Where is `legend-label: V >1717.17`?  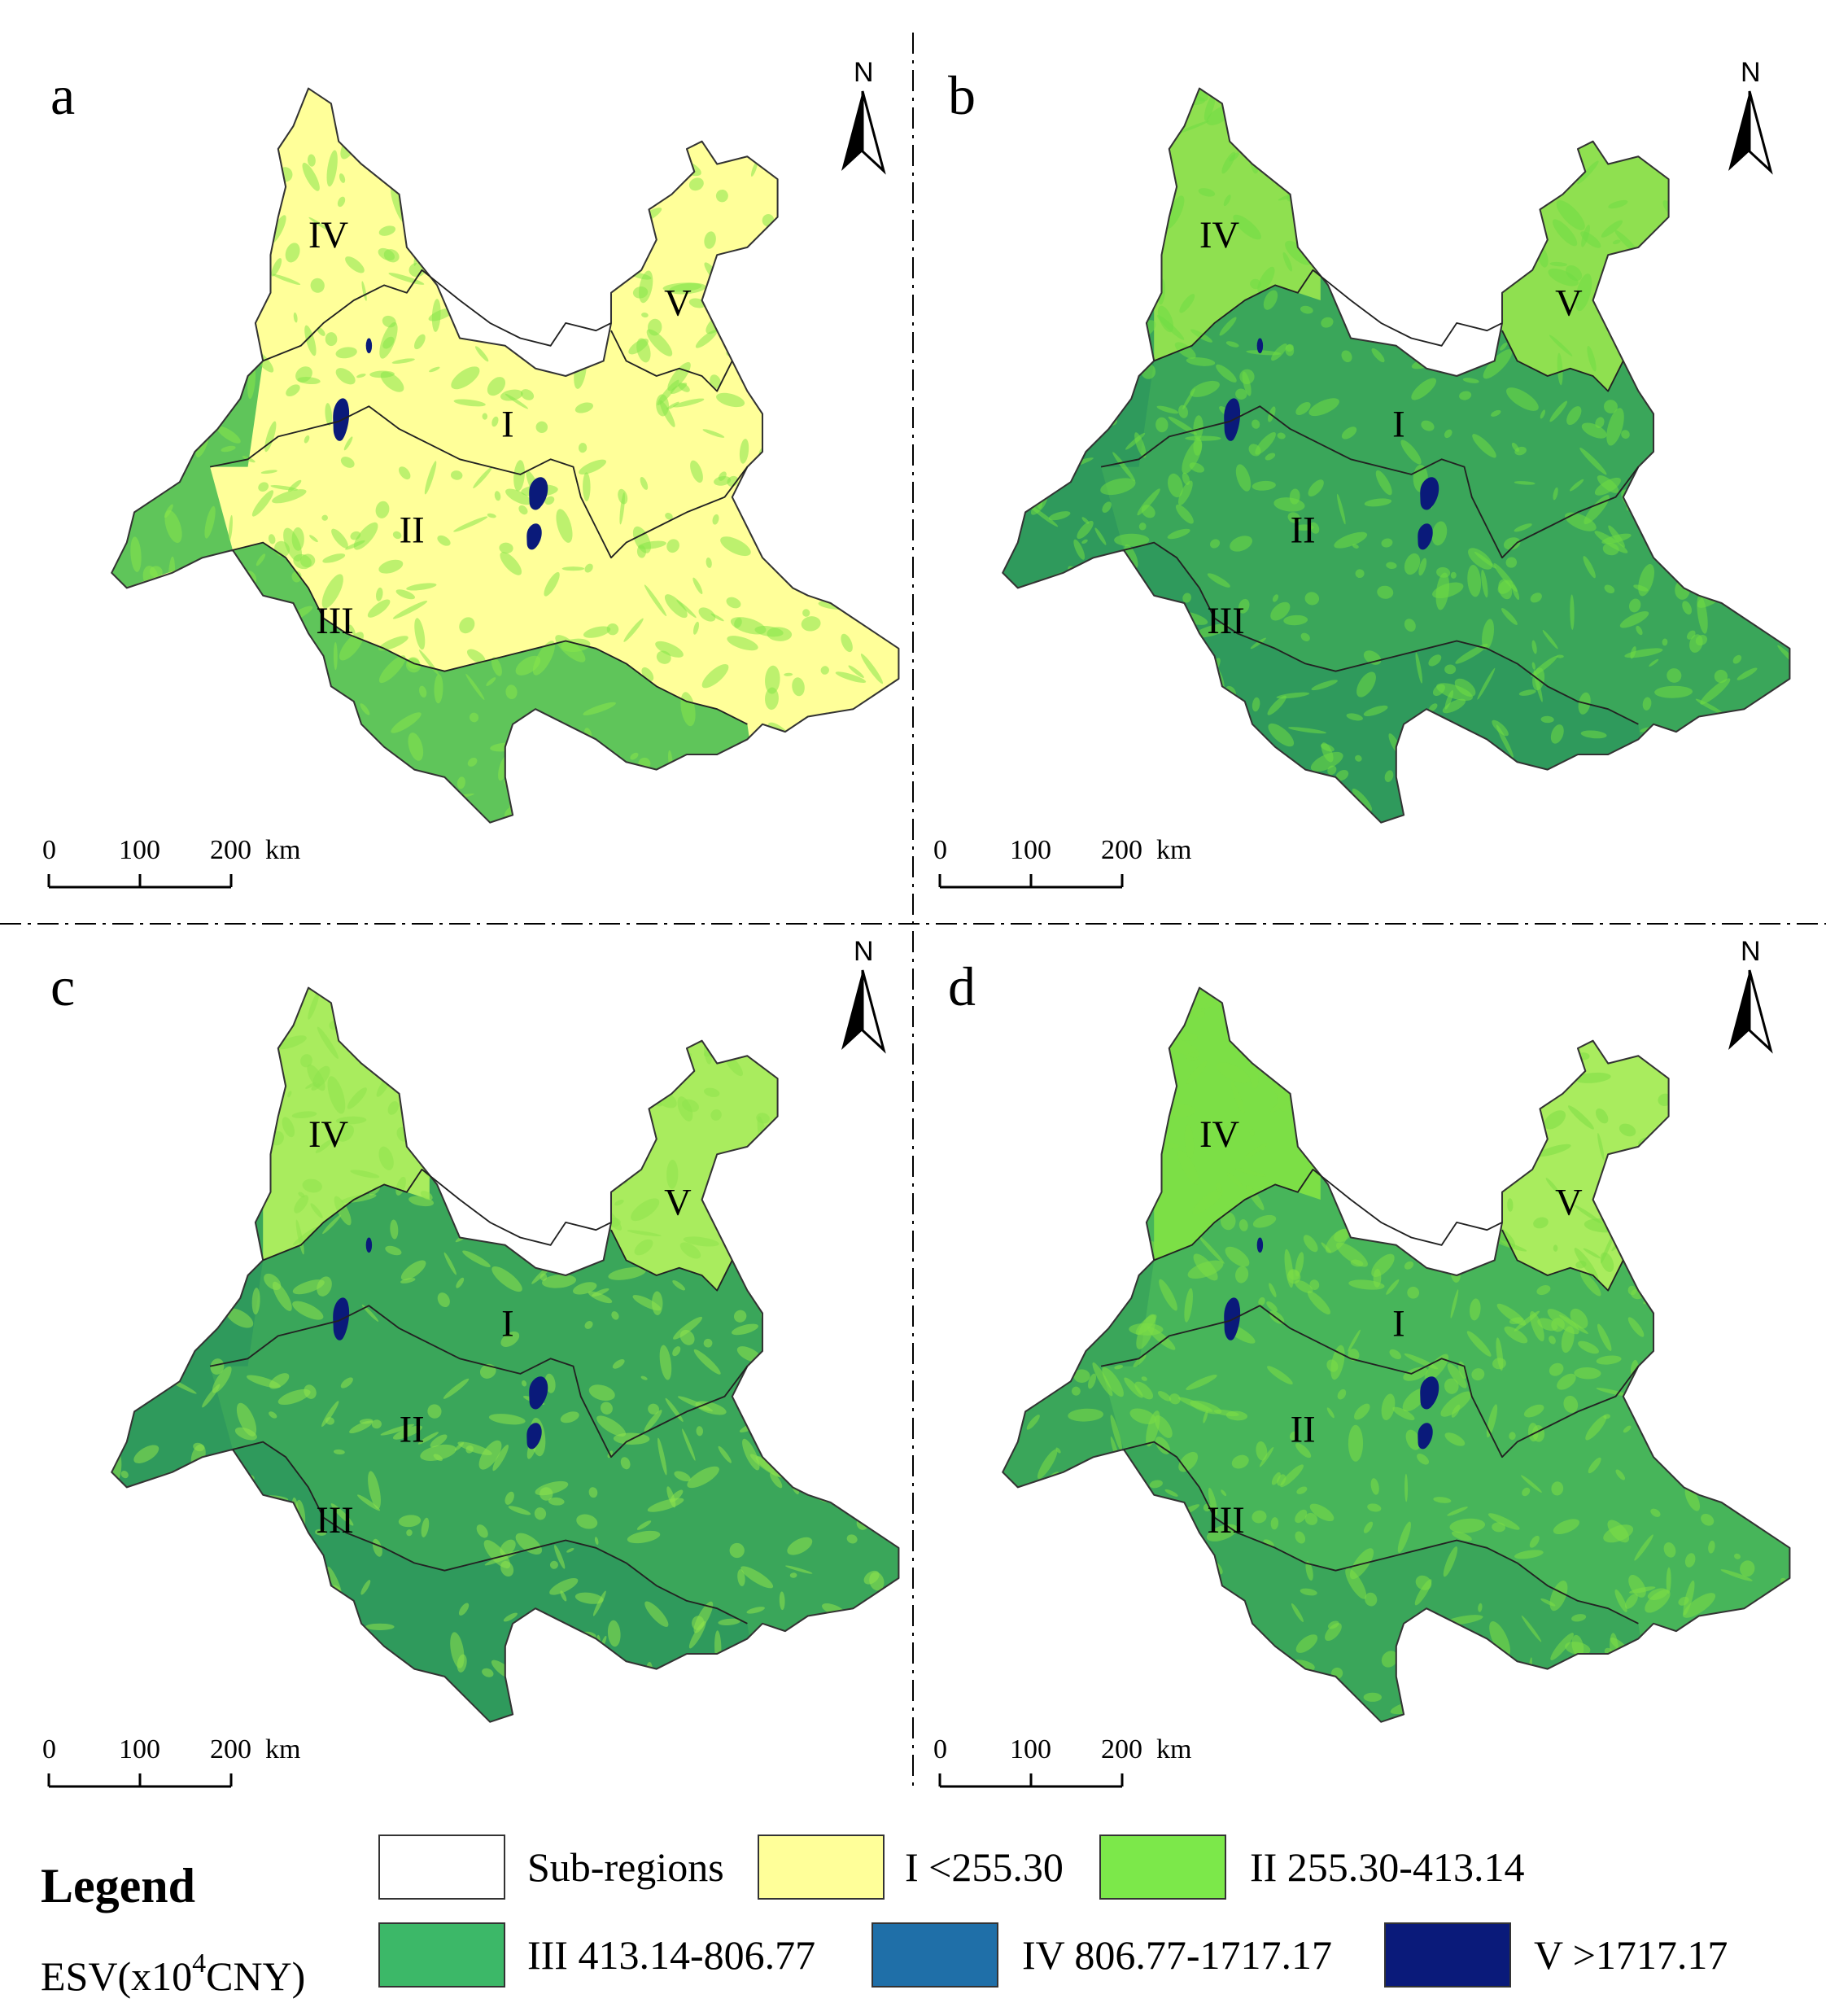
legend-label: V >1717.17 is located at coordinates (1631, 1955).